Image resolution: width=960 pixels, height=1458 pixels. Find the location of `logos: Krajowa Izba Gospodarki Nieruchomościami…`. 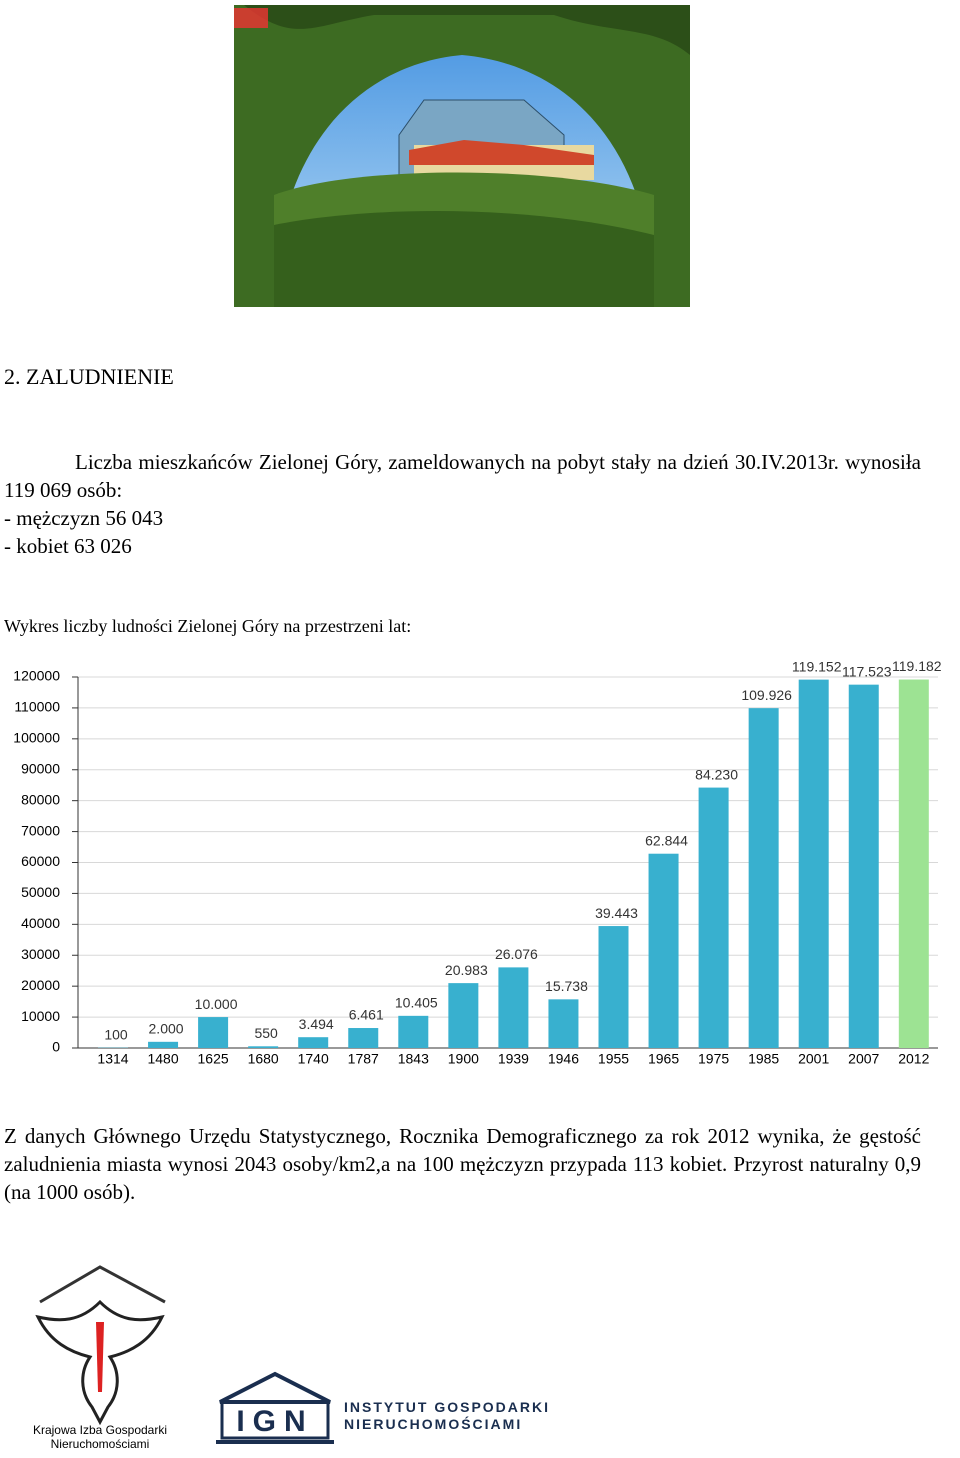

logos: Krajowa Izba Gospodarki Nieruchomościami… is located at coordinates (291, 1358).